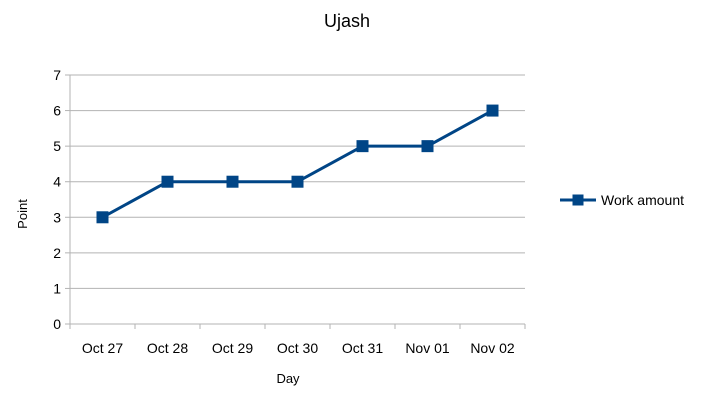  I want to click on y-tick-label: 2, so click(57, 253).